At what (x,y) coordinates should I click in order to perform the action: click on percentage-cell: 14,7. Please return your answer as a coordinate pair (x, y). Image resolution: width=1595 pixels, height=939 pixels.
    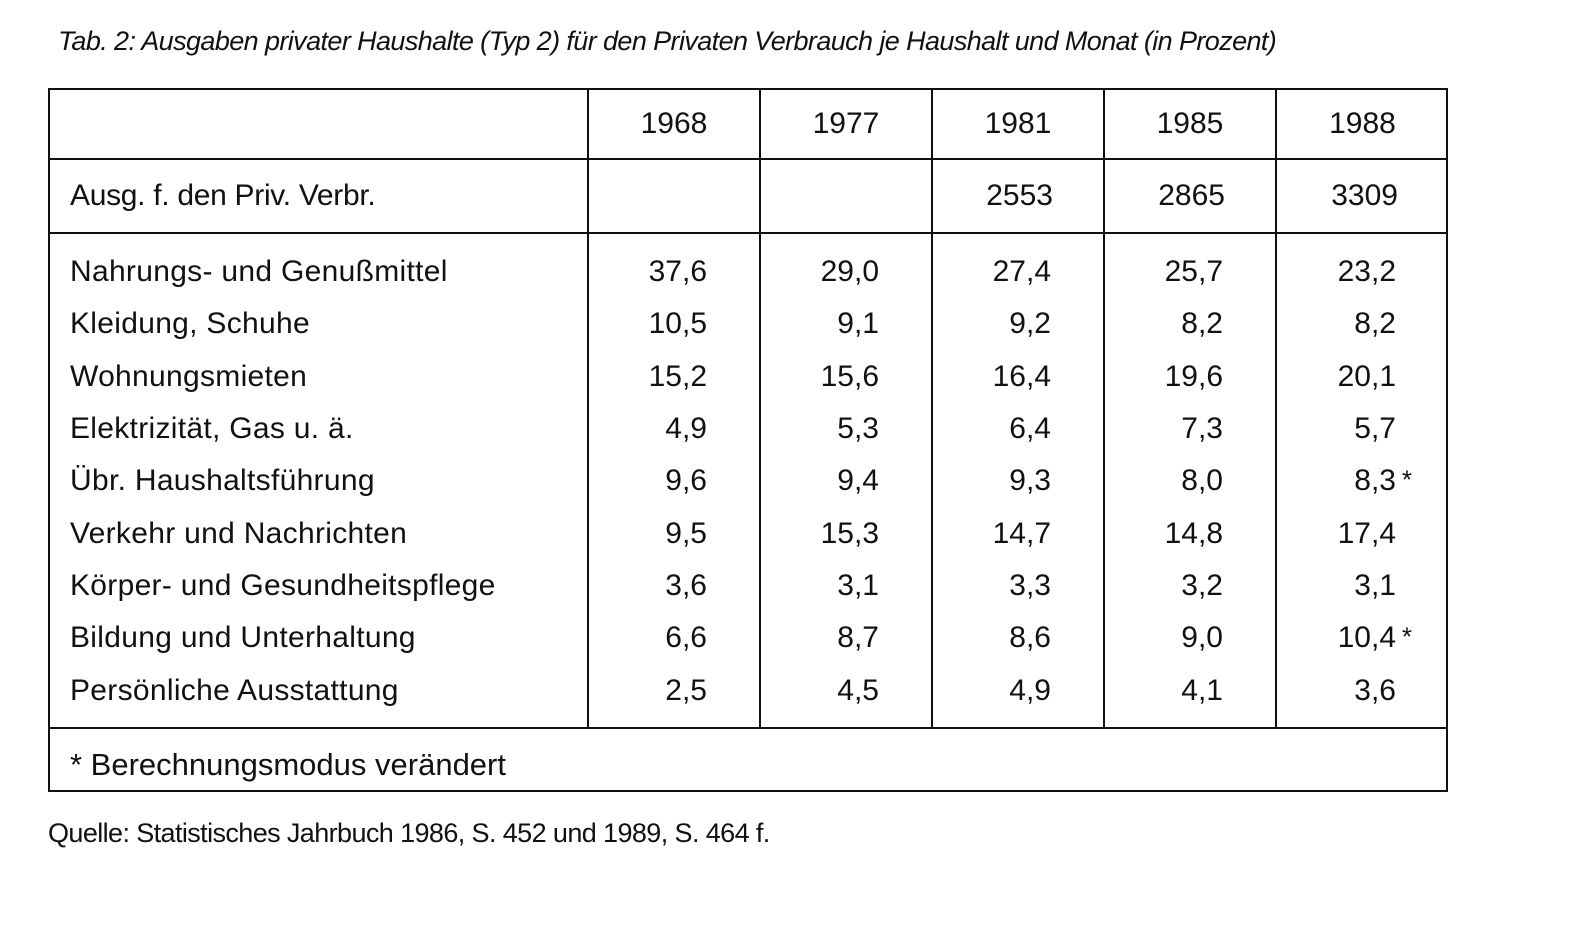
    Looking at the image, I should click on (1017, 533).